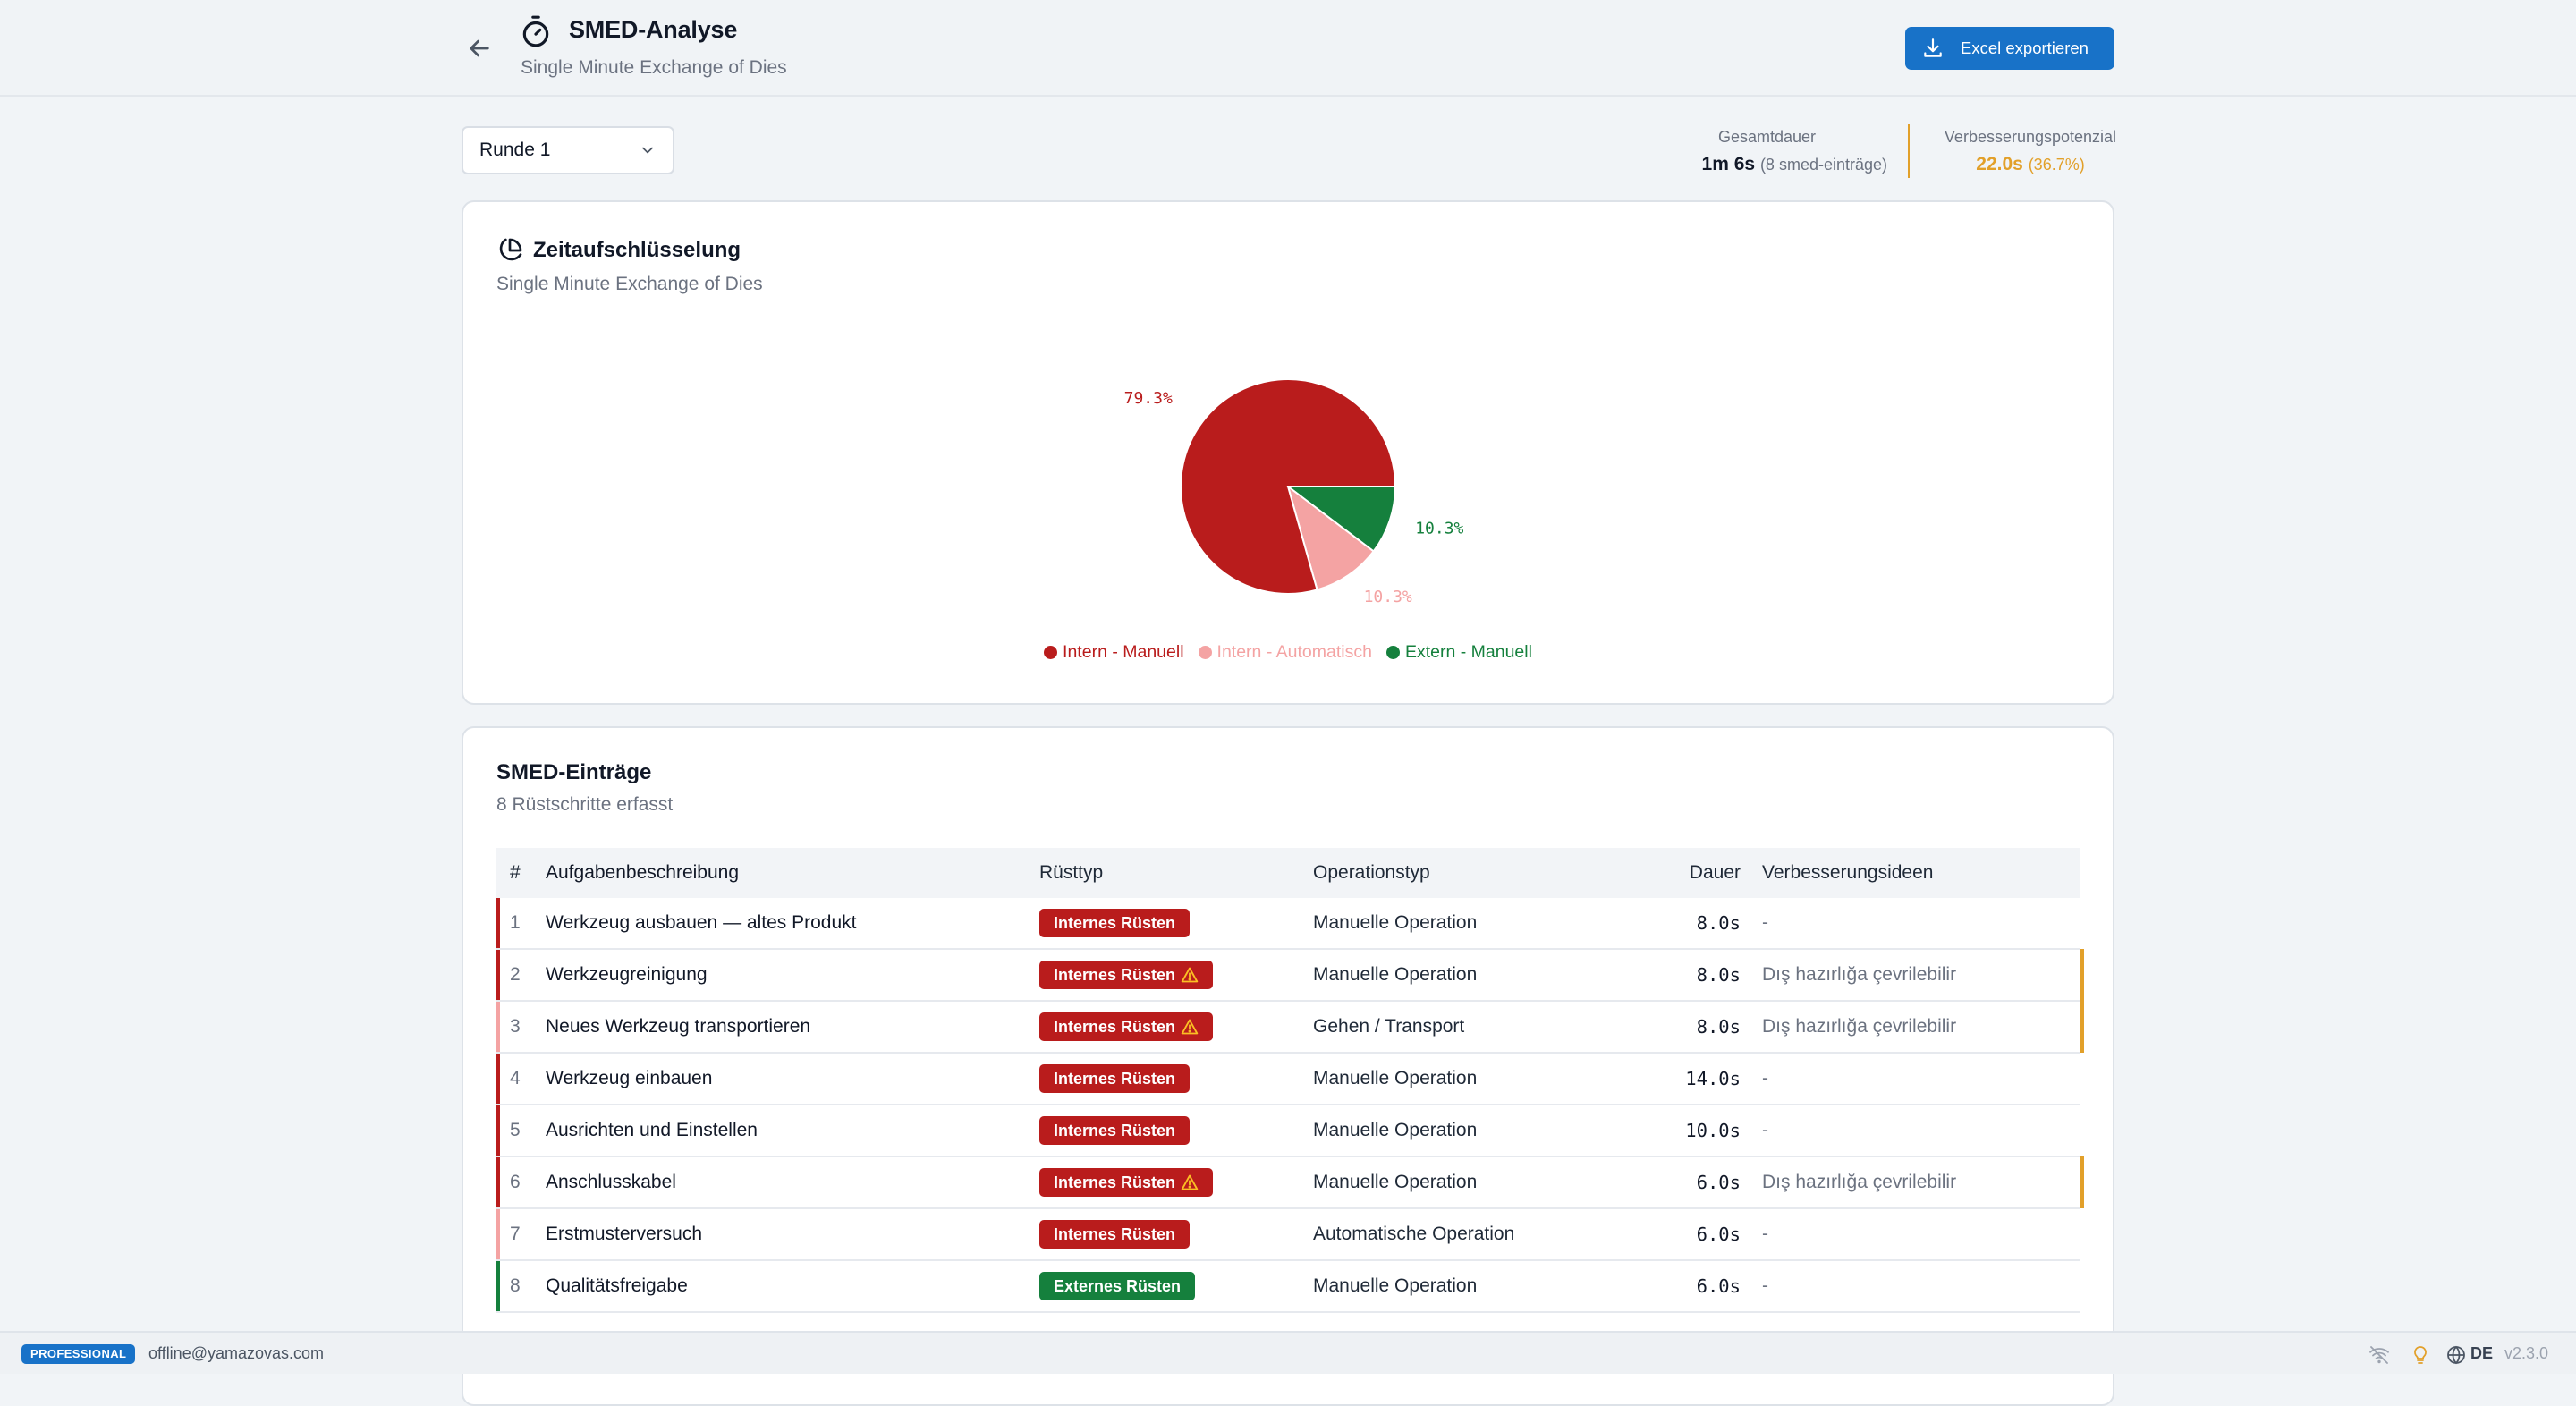  I want to click on lightbulb-icon, so click(2420, 1355).